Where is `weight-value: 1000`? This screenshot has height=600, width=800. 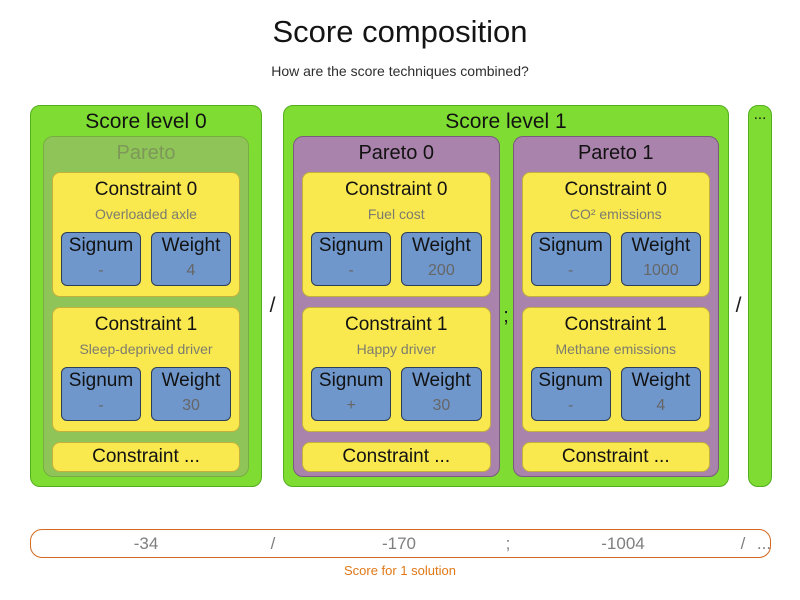 weight-value: 1000 is located at coordinates (661, 270).